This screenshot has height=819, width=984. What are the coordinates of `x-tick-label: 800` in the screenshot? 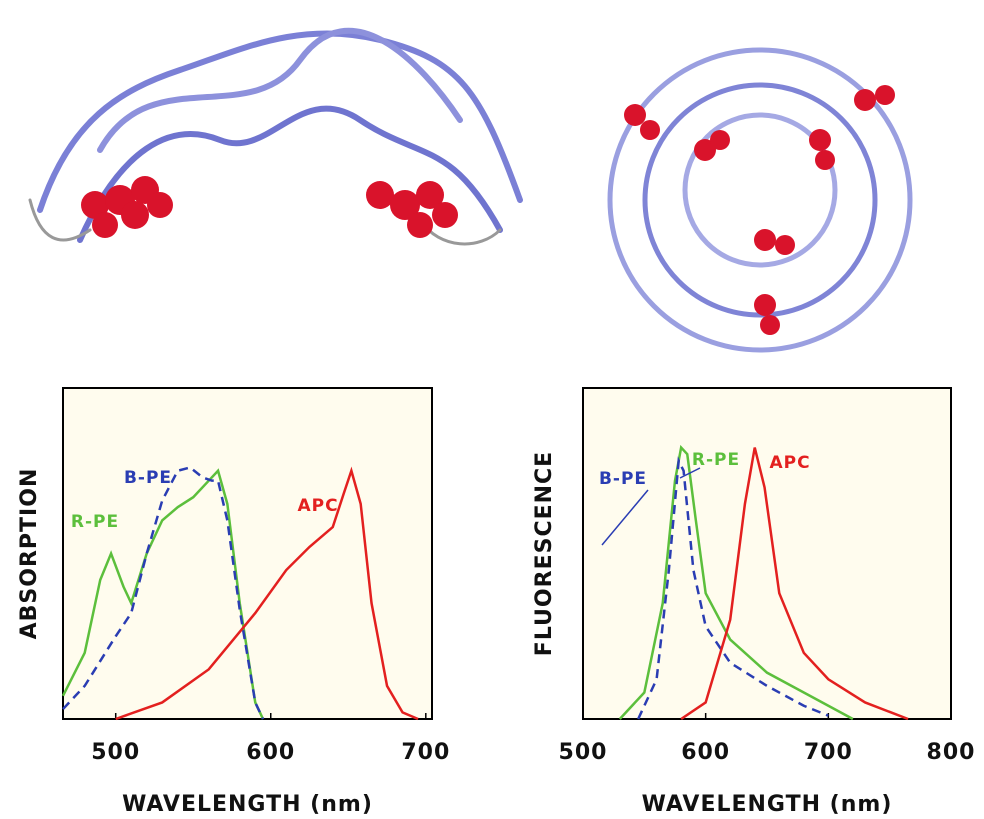 It's located at (951, 752).